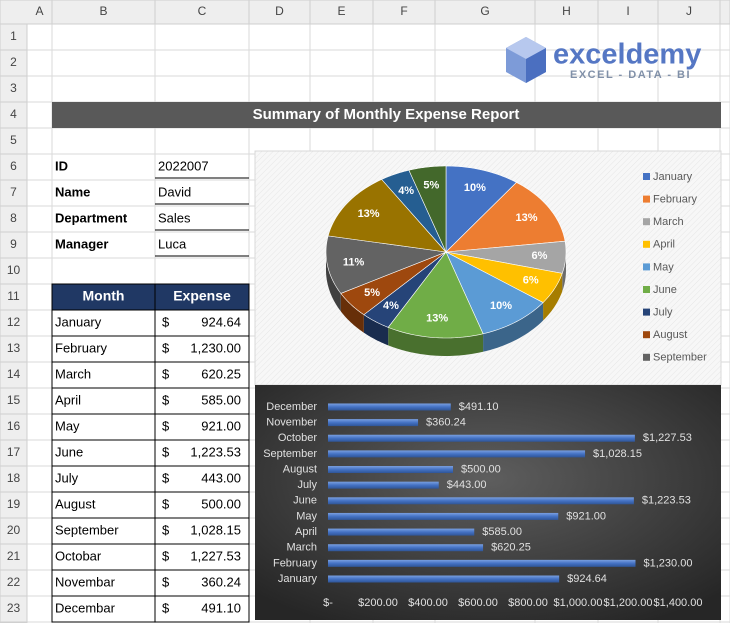 The image size is (730, 623). I want to click on month-cell: April, so click(68, 399).